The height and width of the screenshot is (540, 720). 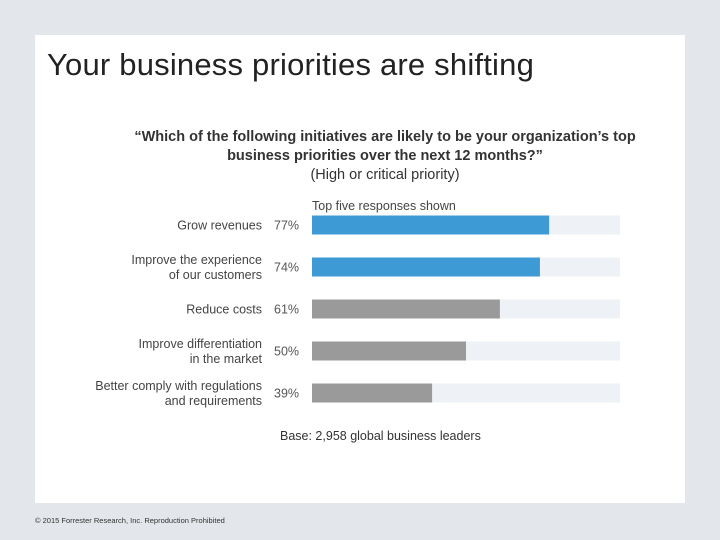 I want to click on category-label: Improve the experience of our customers, so click(x=196, y=267).